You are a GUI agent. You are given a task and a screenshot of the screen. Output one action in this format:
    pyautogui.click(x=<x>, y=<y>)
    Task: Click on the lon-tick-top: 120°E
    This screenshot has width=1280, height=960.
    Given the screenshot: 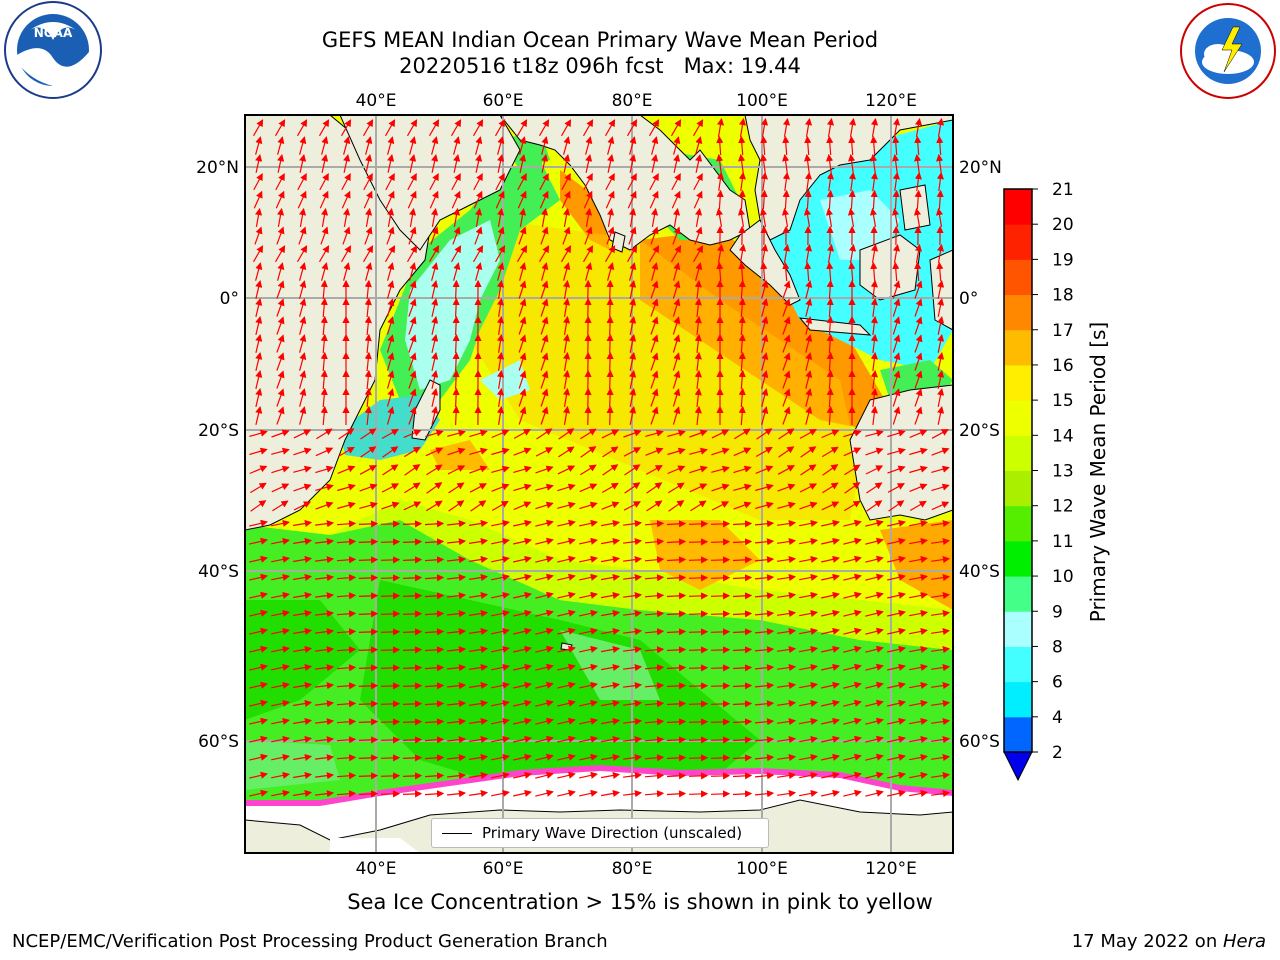 What is the action you would take?
    pyautogui.click(x=891, y=101)
    